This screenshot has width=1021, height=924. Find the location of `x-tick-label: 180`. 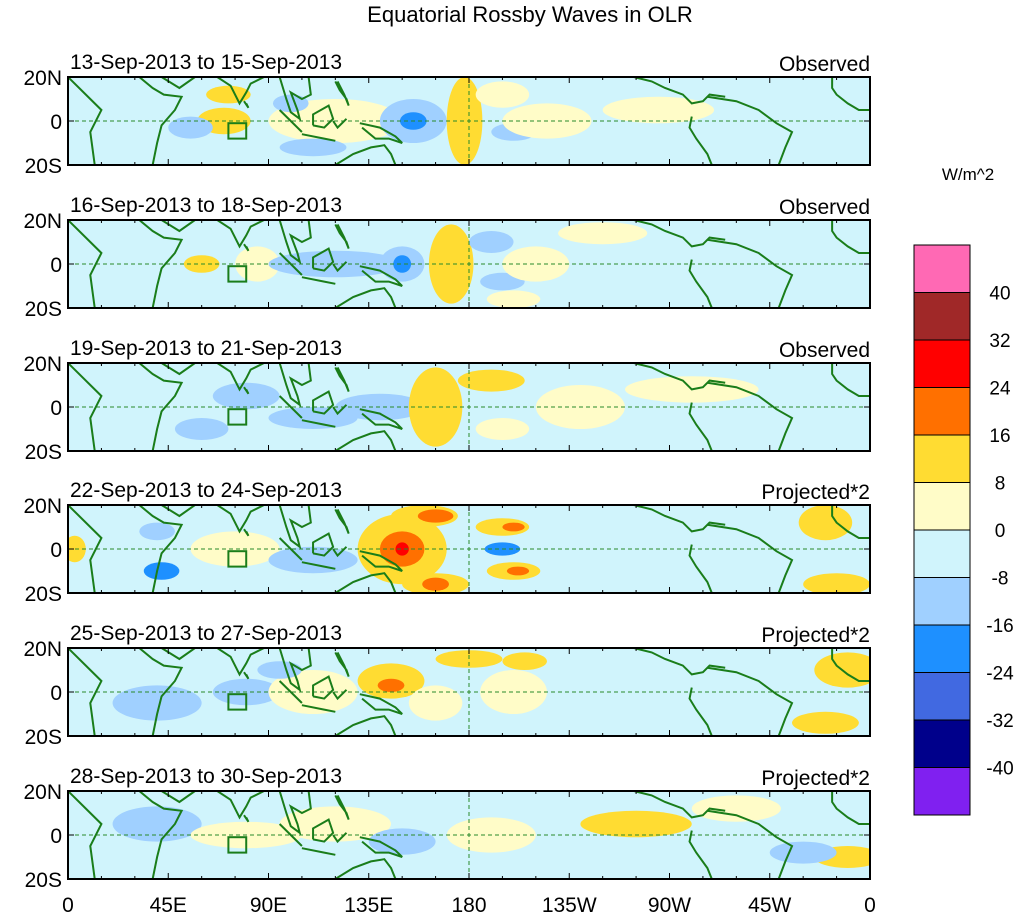

x-tick-label: 180 is located at coordinates (468, 905).